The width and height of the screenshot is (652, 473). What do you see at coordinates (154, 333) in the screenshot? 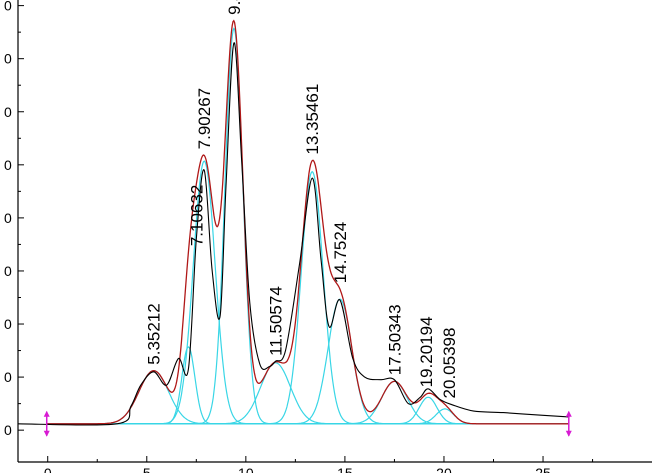
I see `peak-label: 5.35212` at bounding box center [154, 333].